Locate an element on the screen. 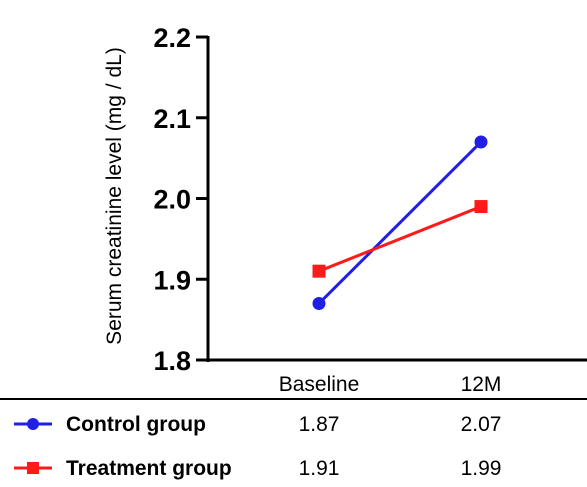 The height and width of the screenshot is (487, 587). legend-row: Control group 1.87 2.07 is located at coordinates (257, 424).